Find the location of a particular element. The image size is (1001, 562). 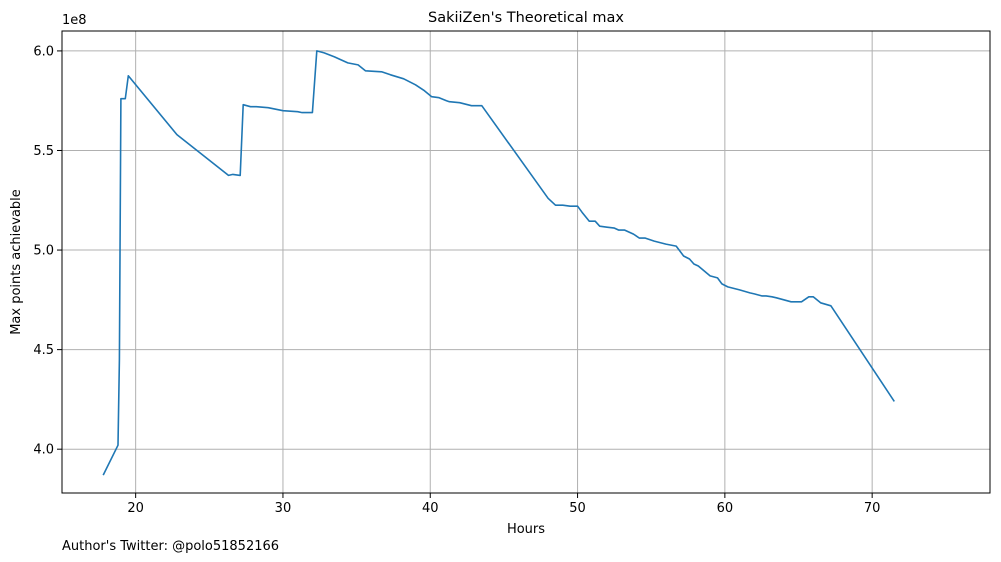

y-tick-label: 4.0 is located at coordinates (43, 450).